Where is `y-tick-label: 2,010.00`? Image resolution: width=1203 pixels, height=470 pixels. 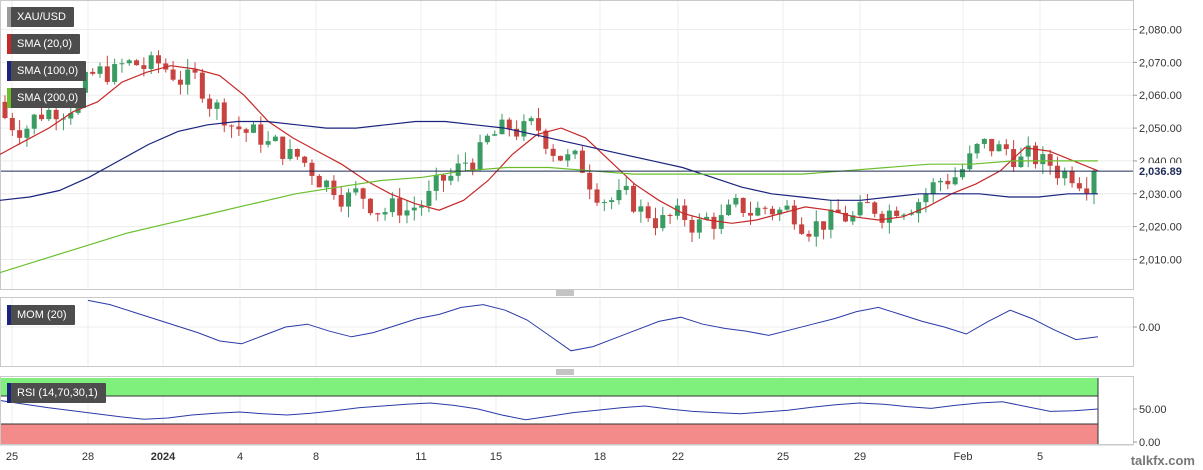 y-tick-label: 2,010.00 is located at coordinates (1160, 260).